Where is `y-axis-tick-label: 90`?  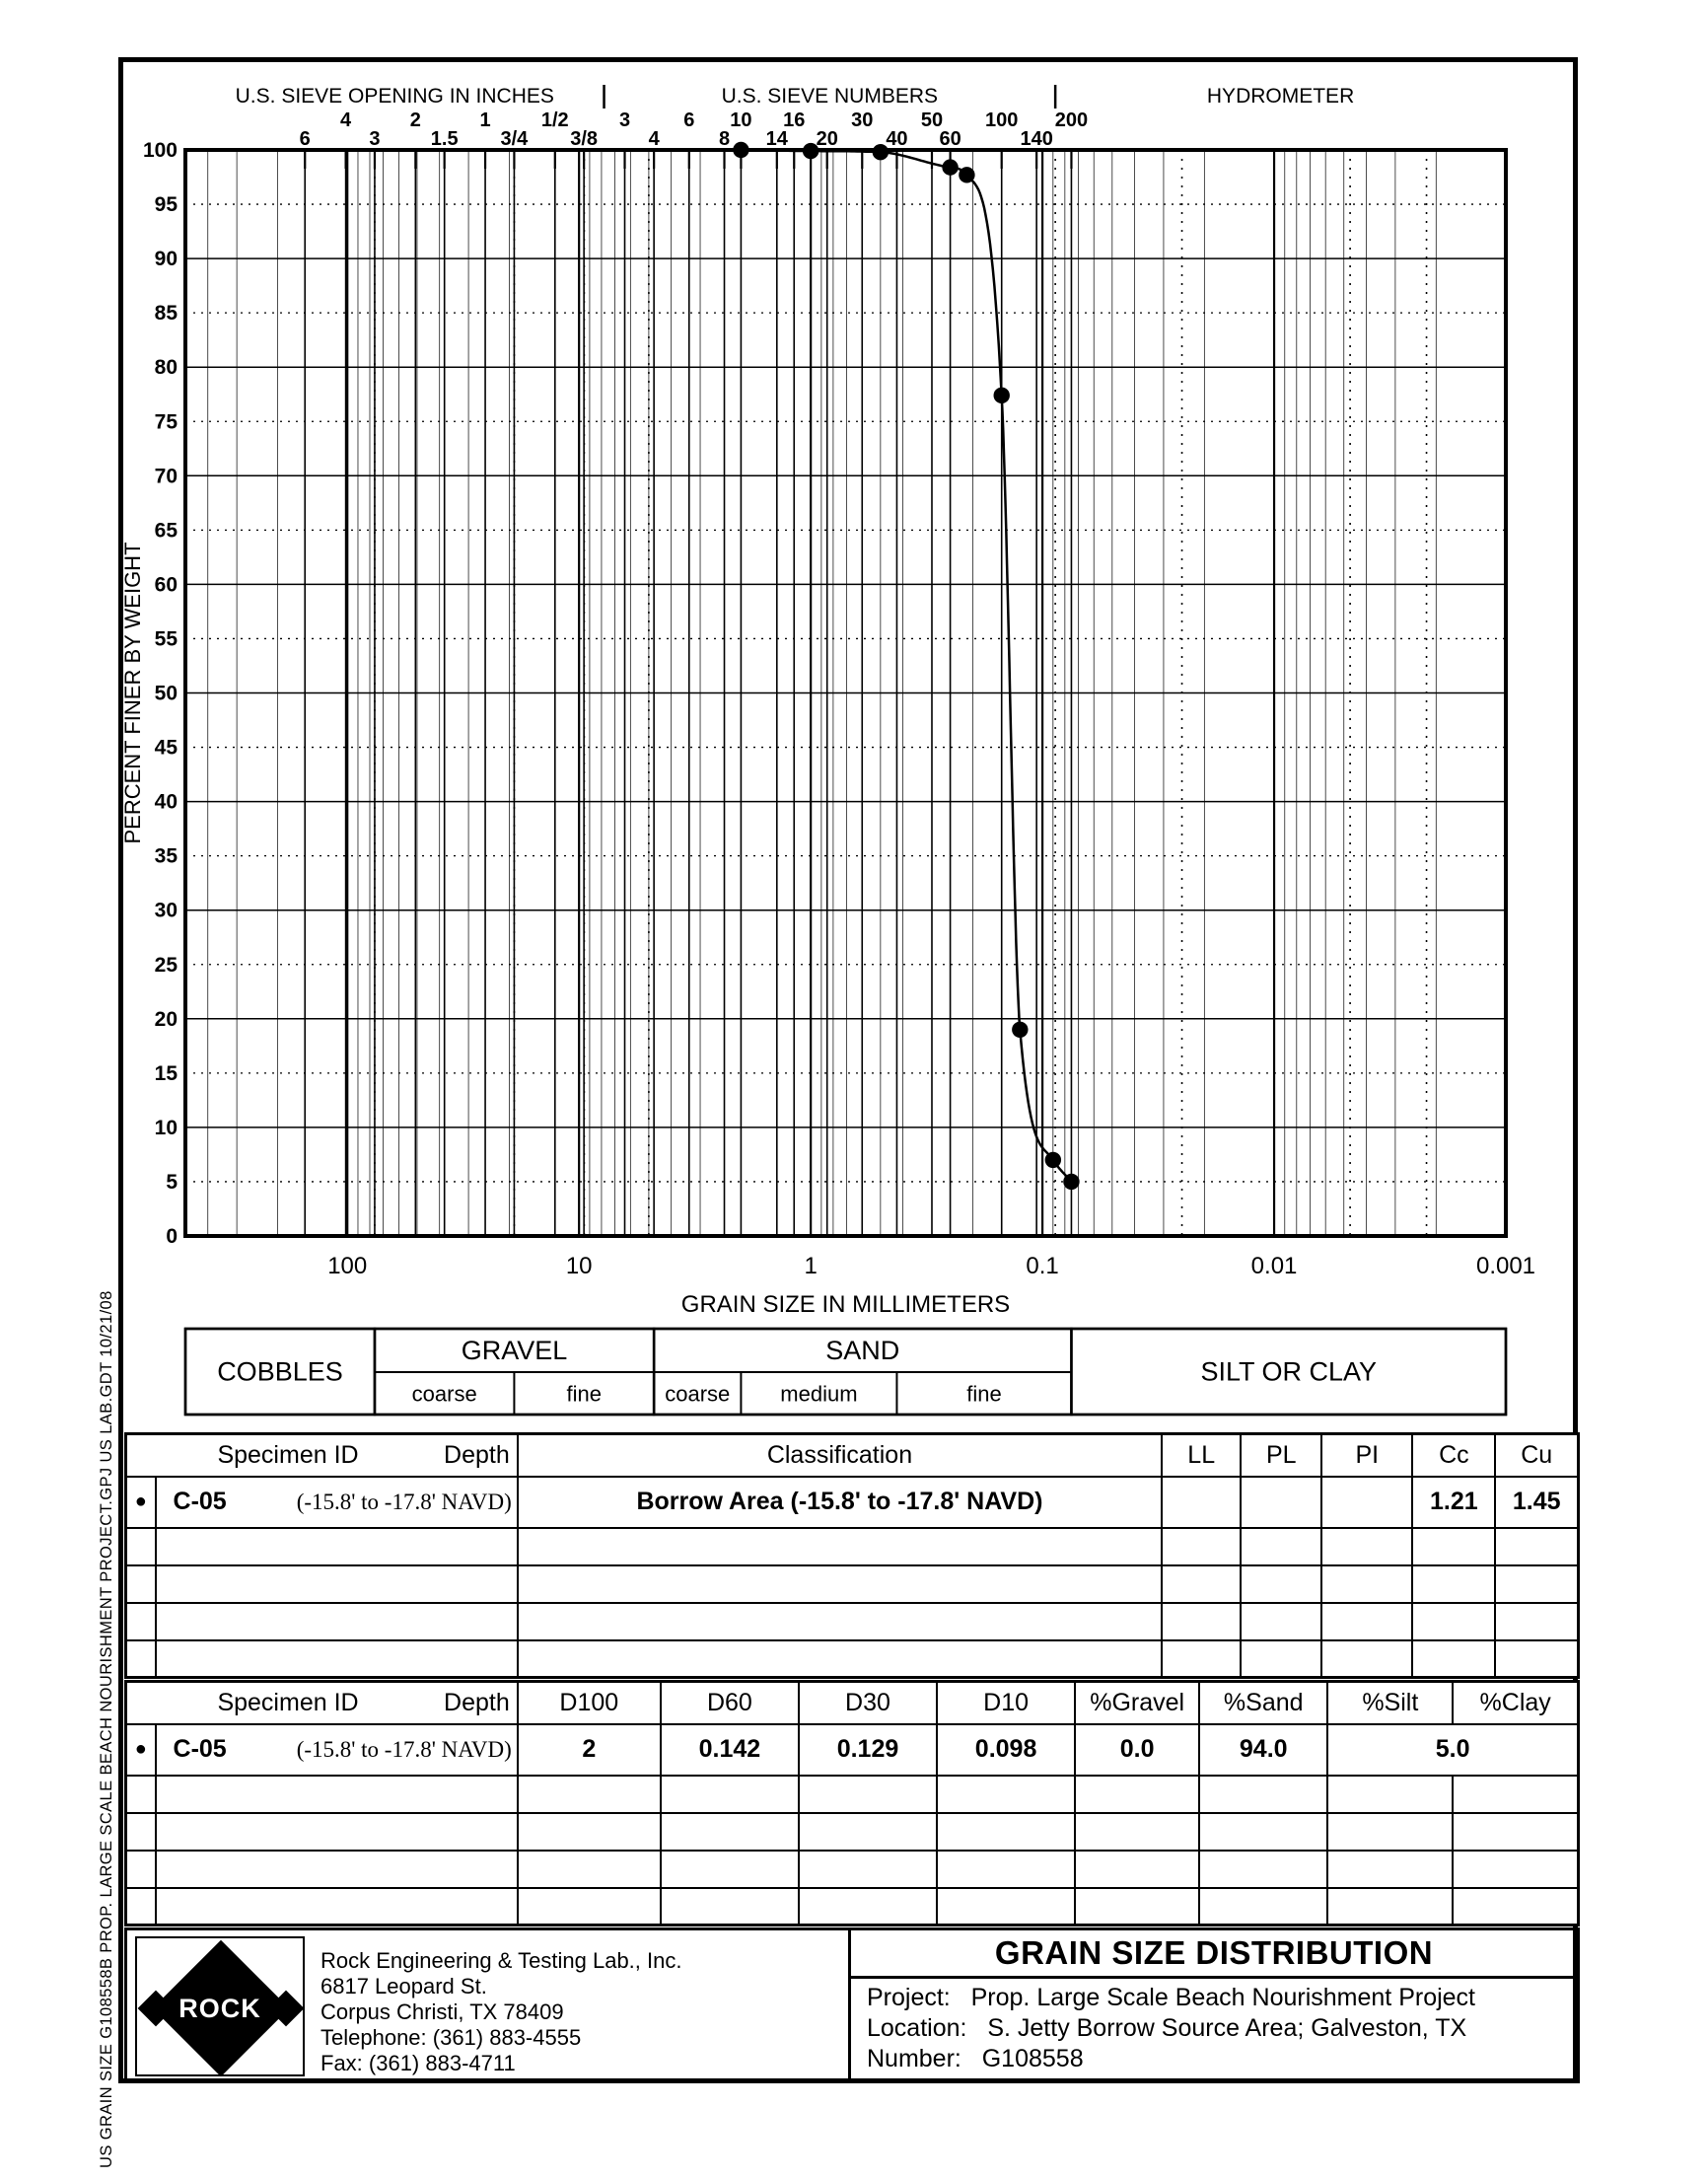 y-axis-tick-label: 90 is located at coordinates (166, 259).